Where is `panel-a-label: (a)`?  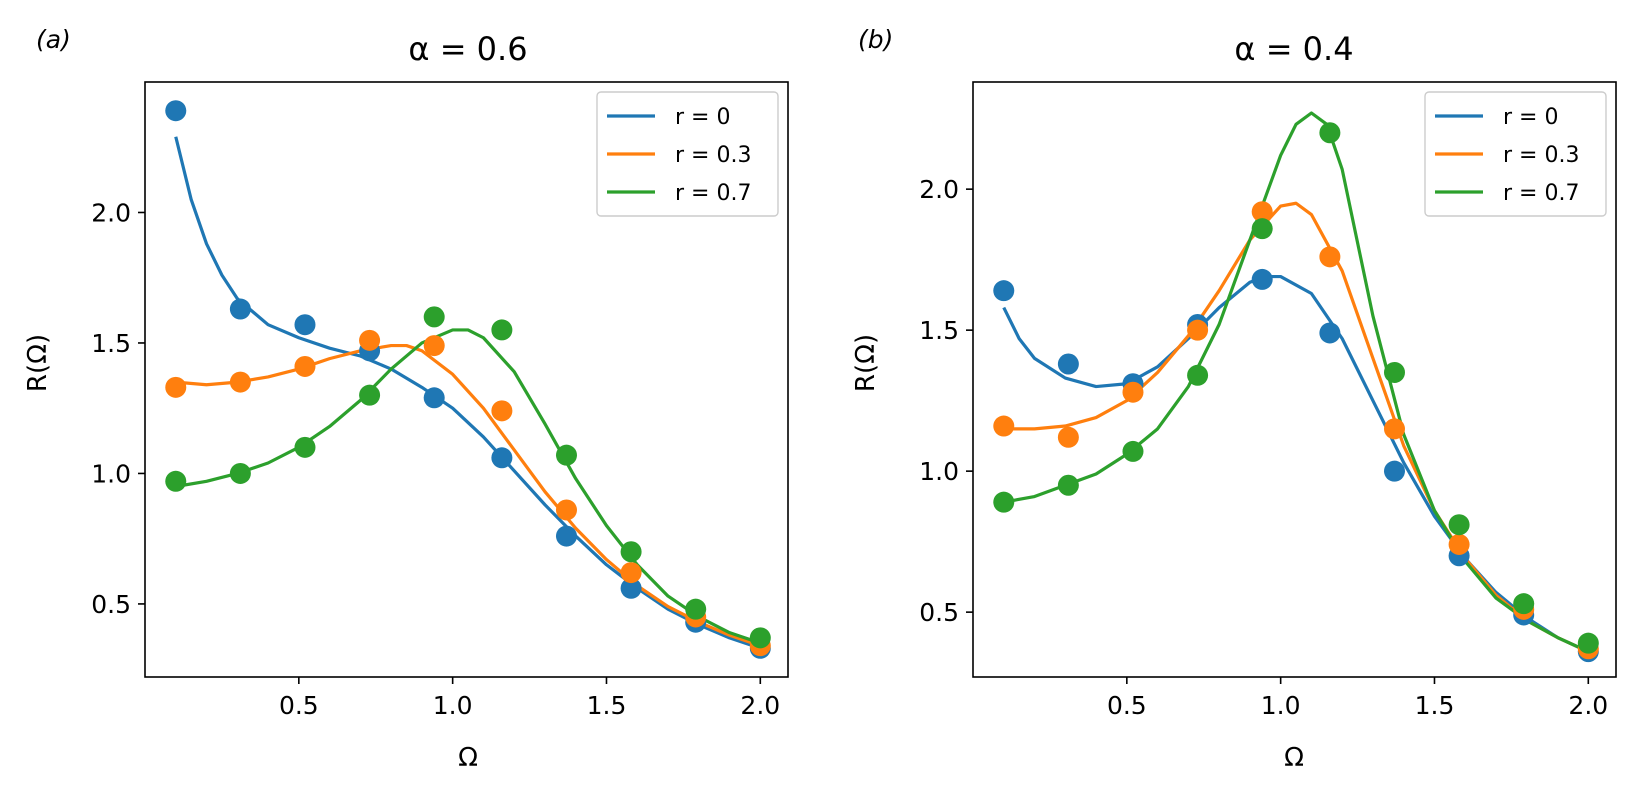 panel-a-label: (a) is located at coordinates (53, 39).